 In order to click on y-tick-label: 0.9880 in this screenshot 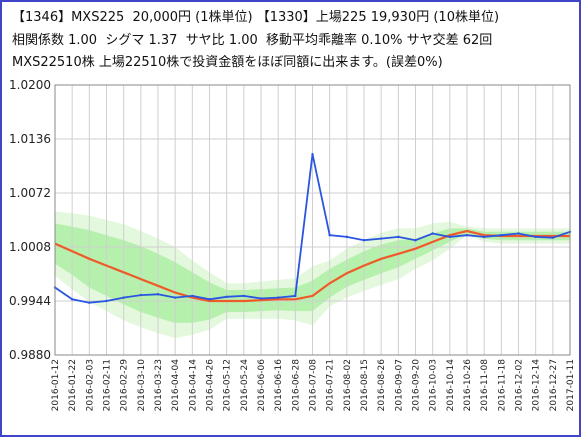, I will do `click(30, 355)`.